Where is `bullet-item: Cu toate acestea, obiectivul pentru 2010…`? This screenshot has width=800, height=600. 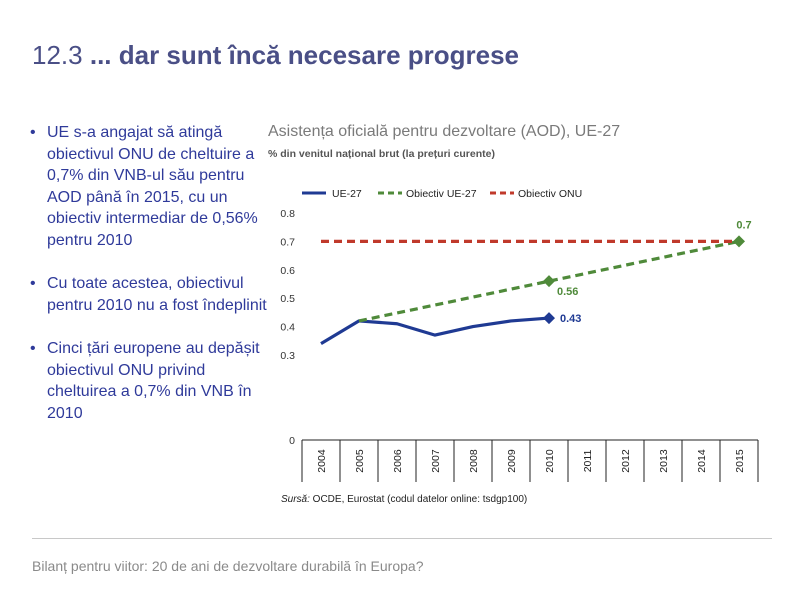 bullet-item: Cu toate acestea, obiectivul pentru 2010… is located at coordinates (150, 294).